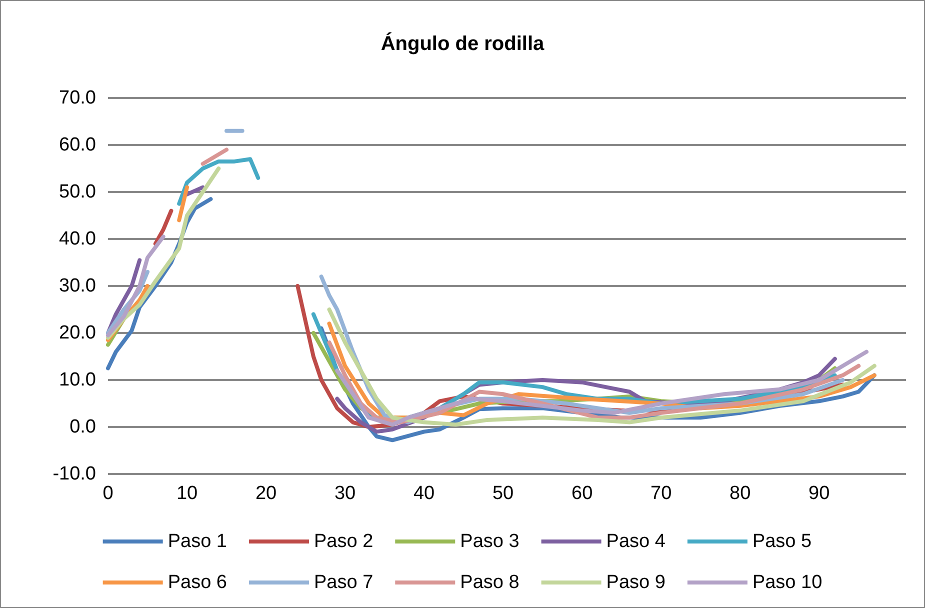 This screenshot has width=925, height=608. Describe the element at coordinates (636, 541) in the screenshot. I see `legend-label: Paso 4` at that location.